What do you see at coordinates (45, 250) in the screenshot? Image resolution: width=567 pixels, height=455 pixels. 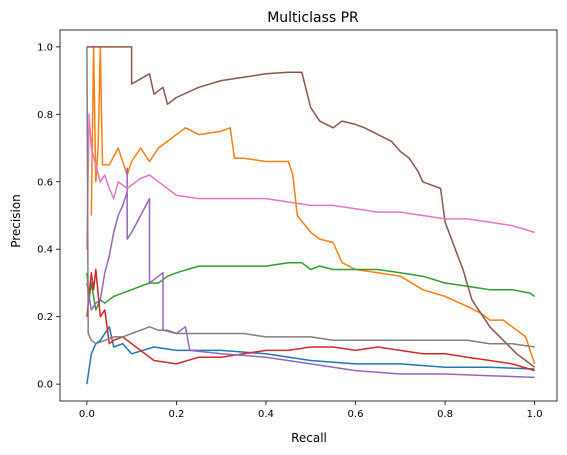 I see `y-tick-label: 0.4` at bounding box center [45, 250].